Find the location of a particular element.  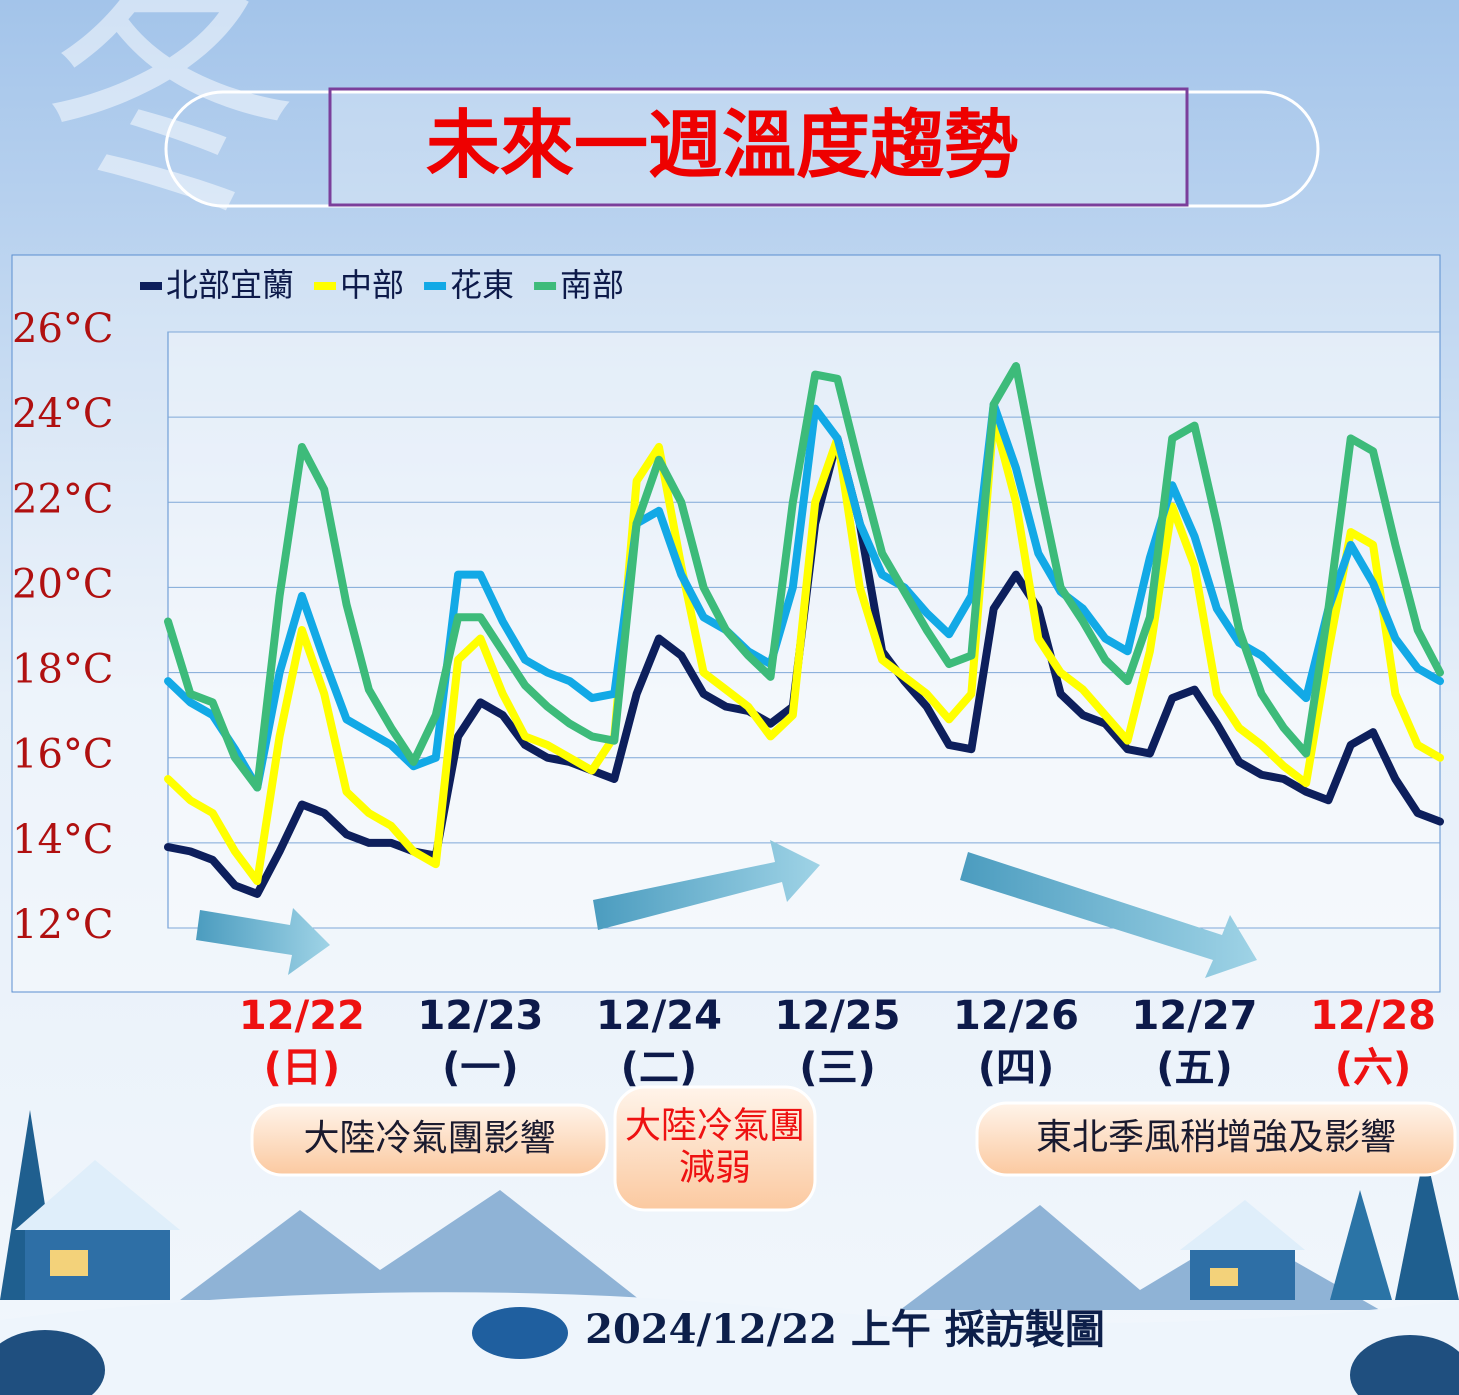

y-tick-label: 14°C is located at coordinates (63, 840).